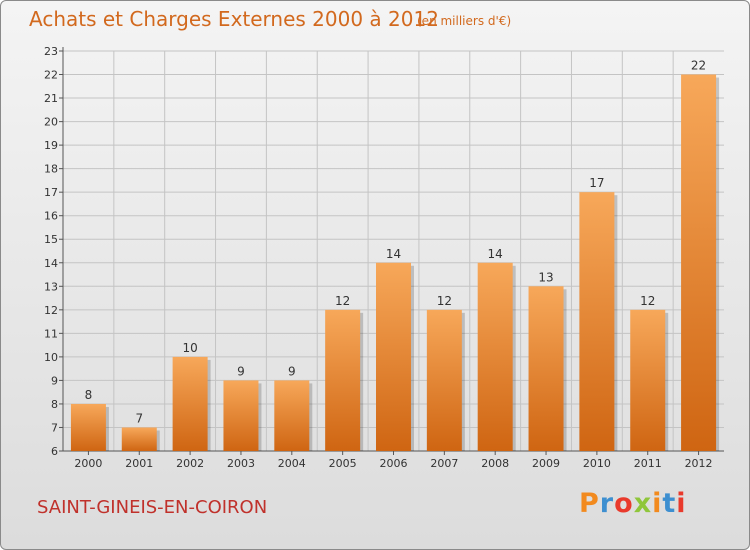 Image resolution: width=750 pixels, height=550 pixels. What do you see at coordinates (89, 395) in the screenshot?
I see `data-label: 8` at bounding box center [89, 395].